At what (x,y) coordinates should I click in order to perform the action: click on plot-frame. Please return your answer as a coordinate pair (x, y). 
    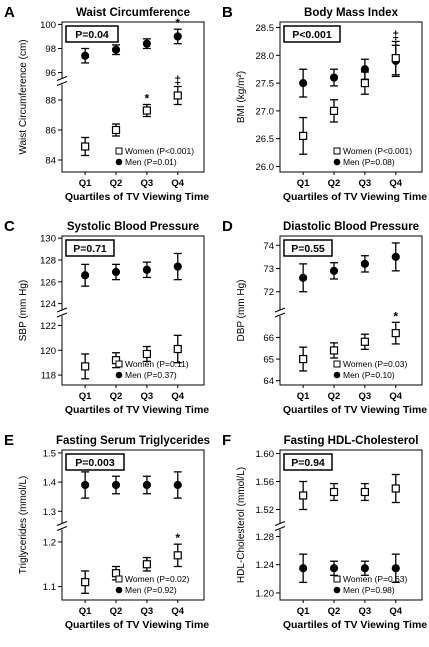
    Looking at the image, I should click on (133, 97).